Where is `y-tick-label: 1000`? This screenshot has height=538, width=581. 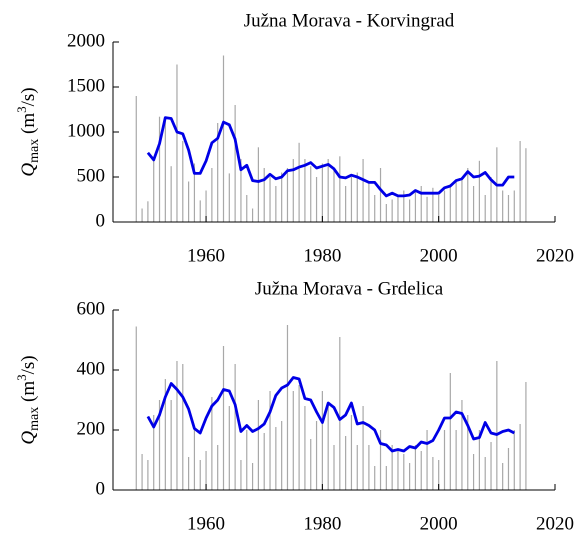 y-tick-label: 1000 is located at coordinates (86, 130).